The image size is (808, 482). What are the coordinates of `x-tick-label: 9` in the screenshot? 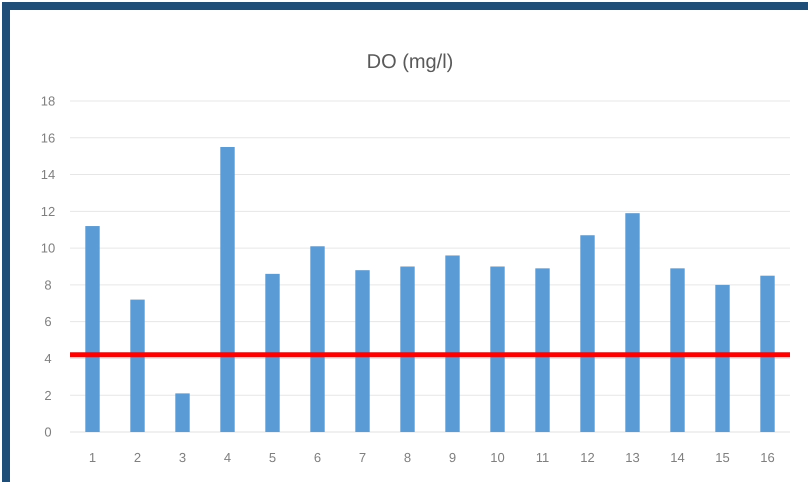 It's located at (452, 457).